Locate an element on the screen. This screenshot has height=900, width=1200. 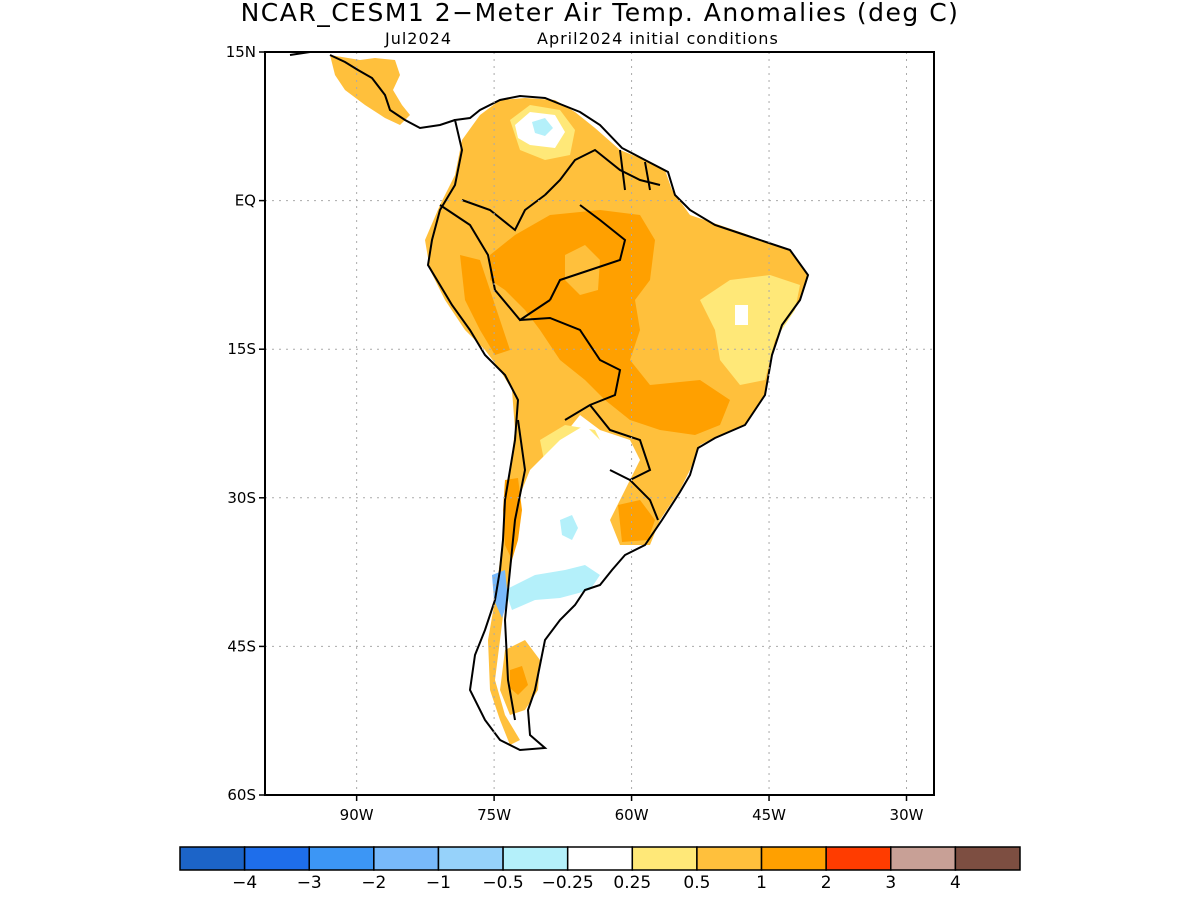
lat-tick-label: 15N is located at coordinates (241, 52).